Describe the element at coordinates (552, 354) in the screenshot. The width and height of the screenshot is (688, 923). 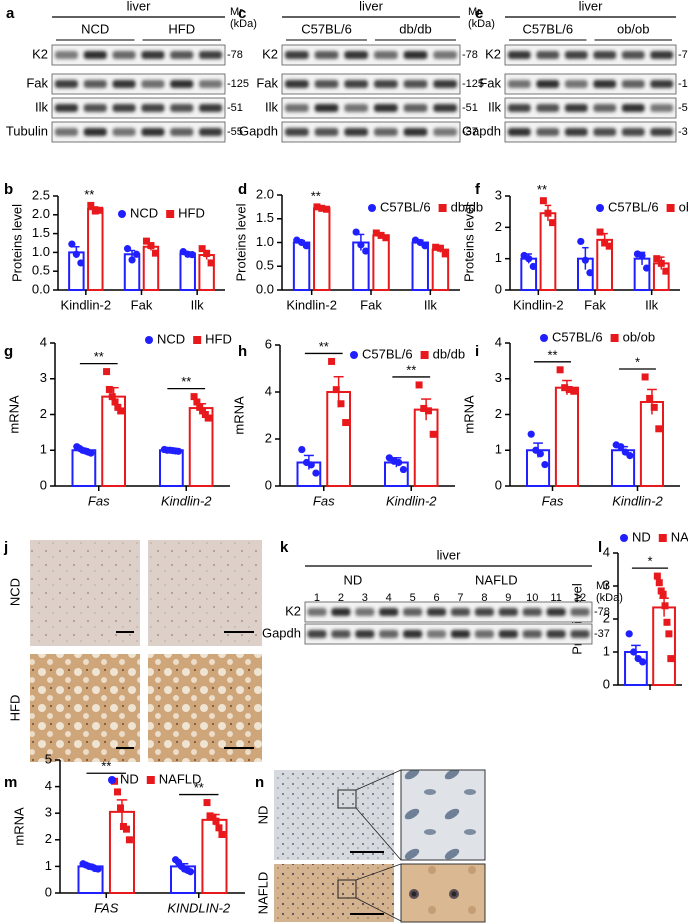
I see `significance: **` at that location.